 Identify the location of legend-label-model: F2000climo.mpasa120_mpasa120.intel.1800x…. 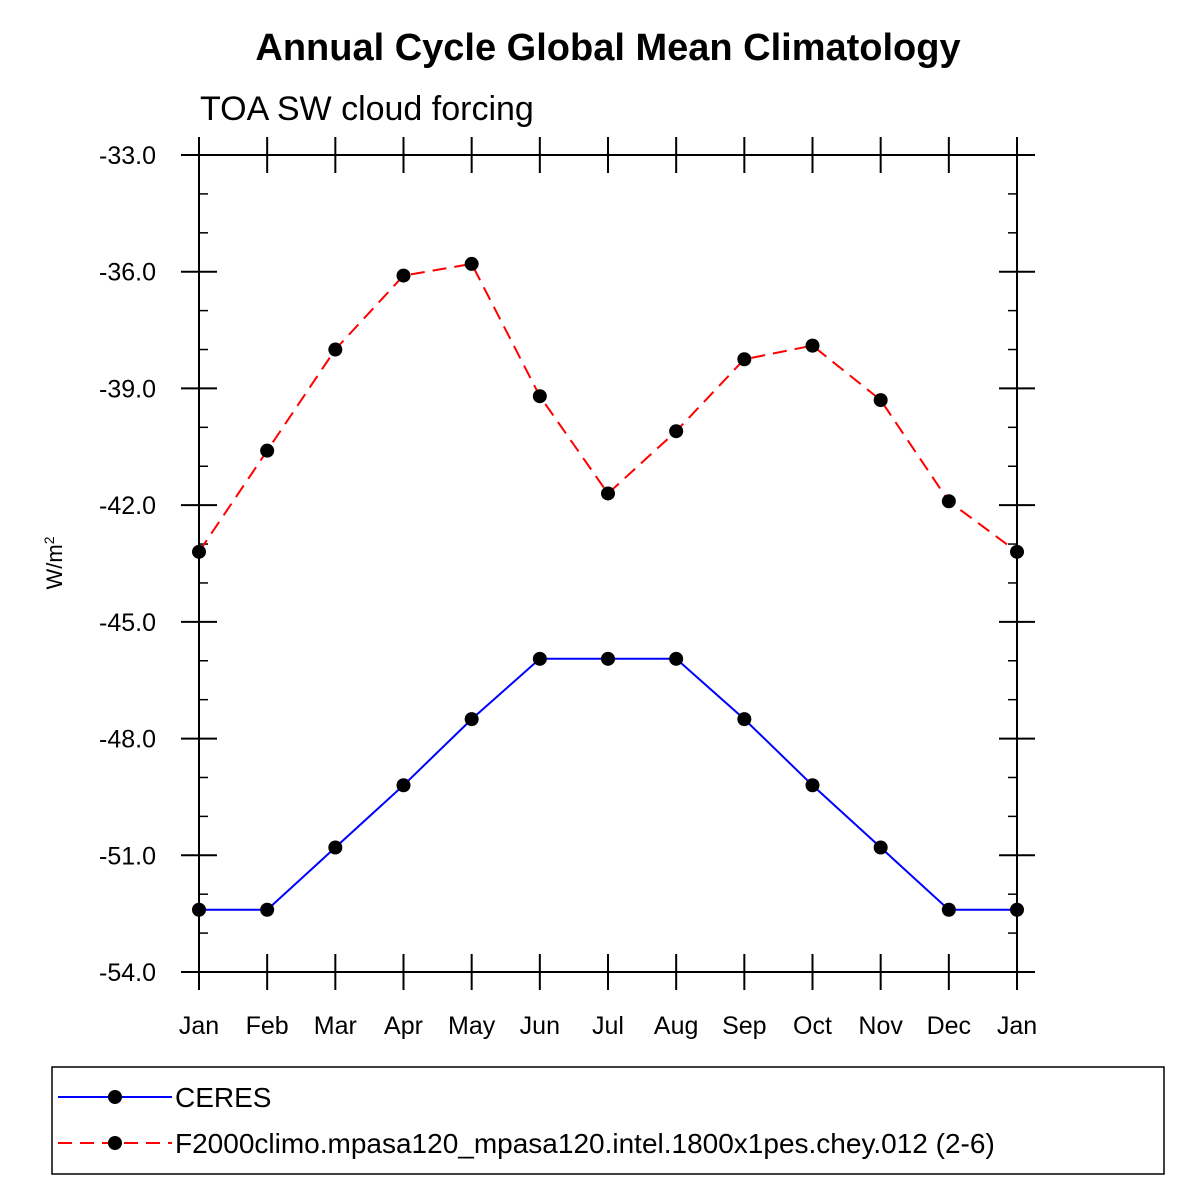
(585, 1143).